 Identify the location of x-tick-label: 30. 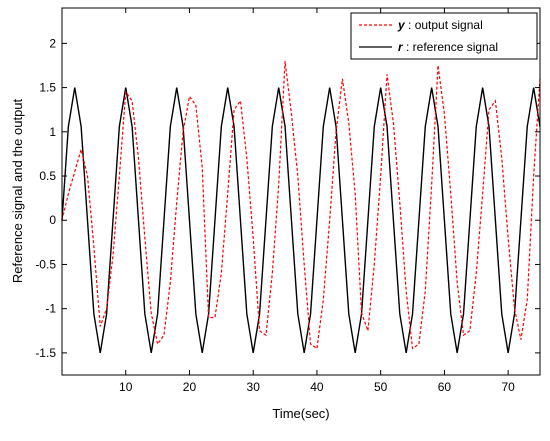
(254, 387).